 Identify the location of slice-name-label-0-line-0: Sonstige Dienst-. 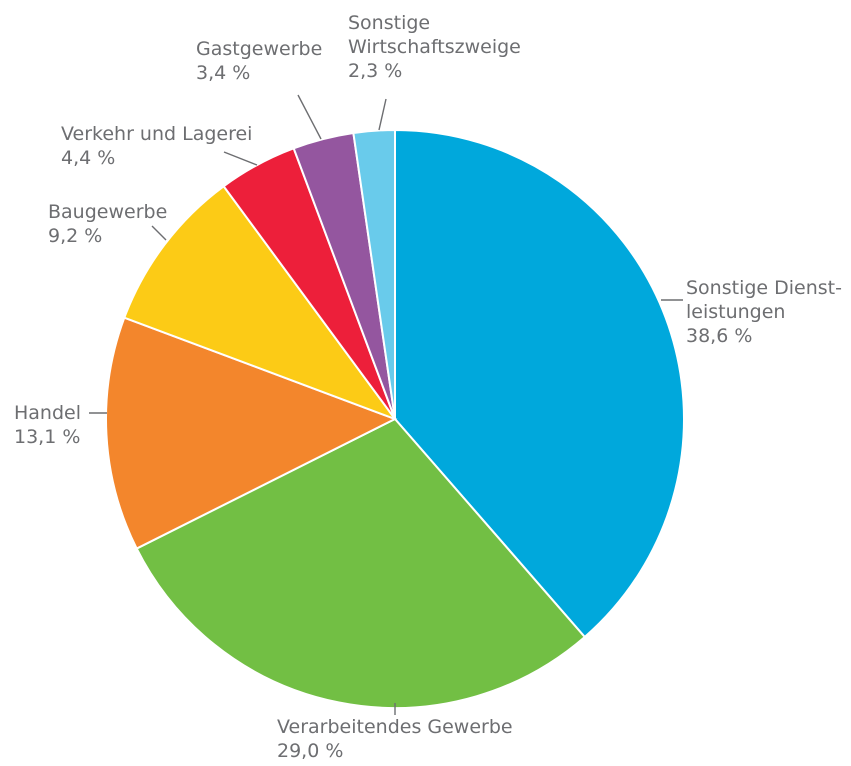
(764, 288).